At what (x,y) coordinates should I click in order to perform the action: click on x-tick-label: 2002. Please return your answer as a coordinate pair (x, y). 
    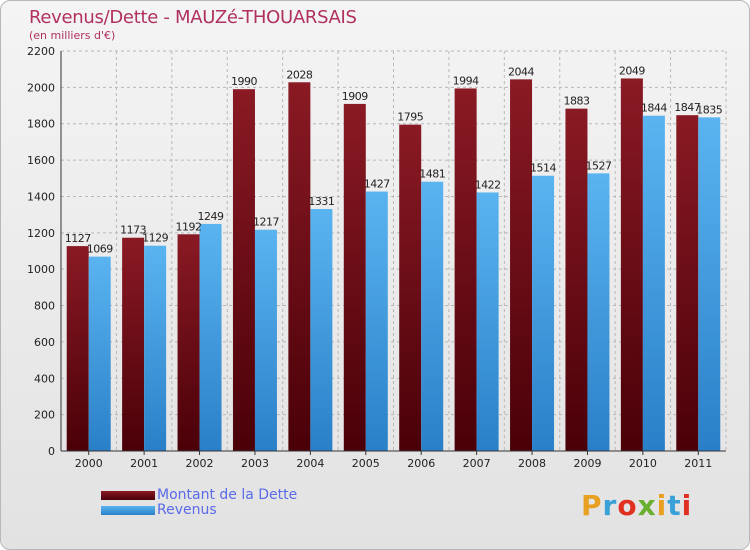
    Looking at the image, I should click on (200, 463).